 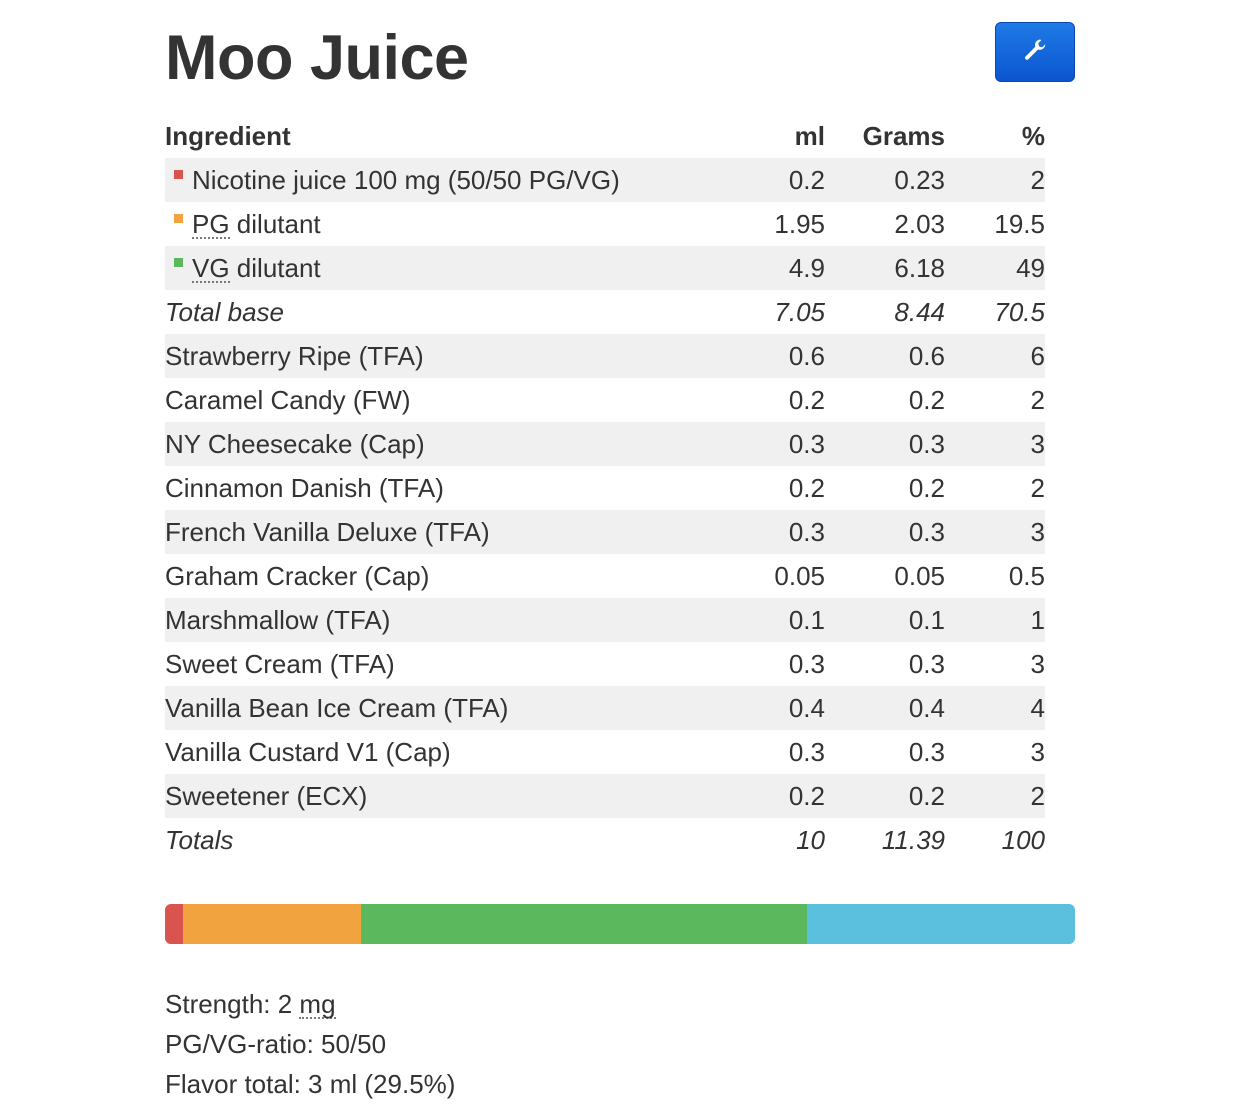 What do you see at coordinates (605, 400) in the screenshot?
I see `table-row: Caramel Candy (FW) 0.2 0.2 2` at bounding box center [605, 400].